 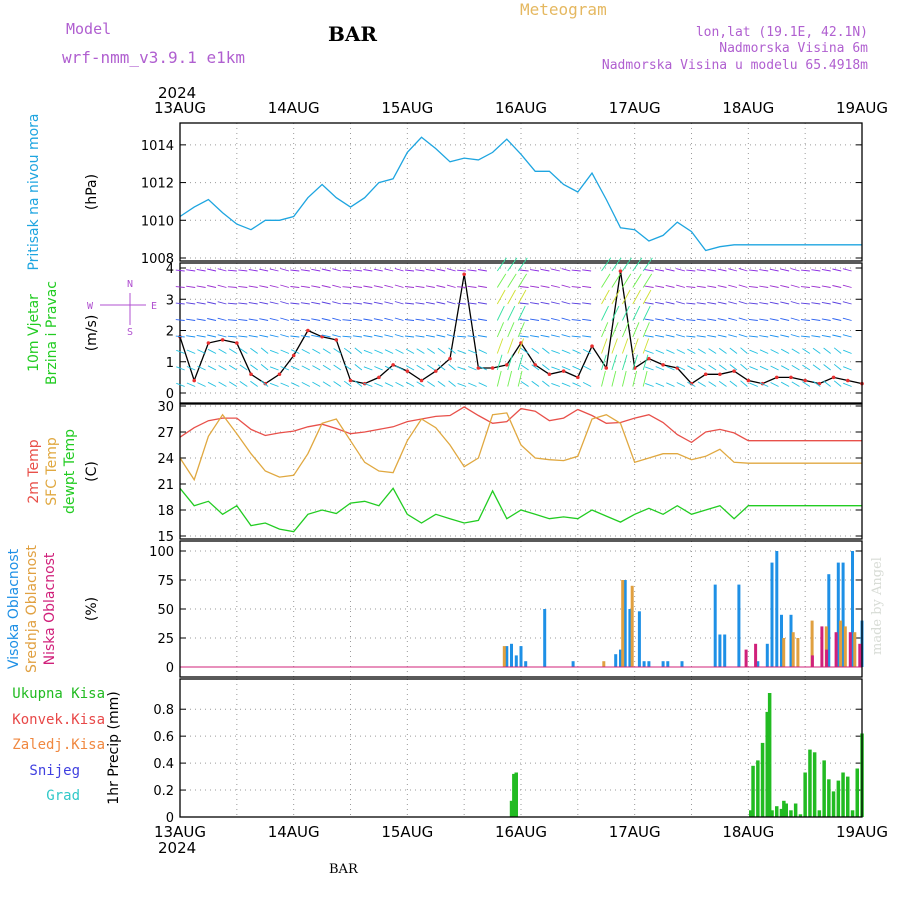 What do you see at coordinates (170, 332) in the screenshot?
I see `y-tick-label: 2` at bounding box center [170, 332].